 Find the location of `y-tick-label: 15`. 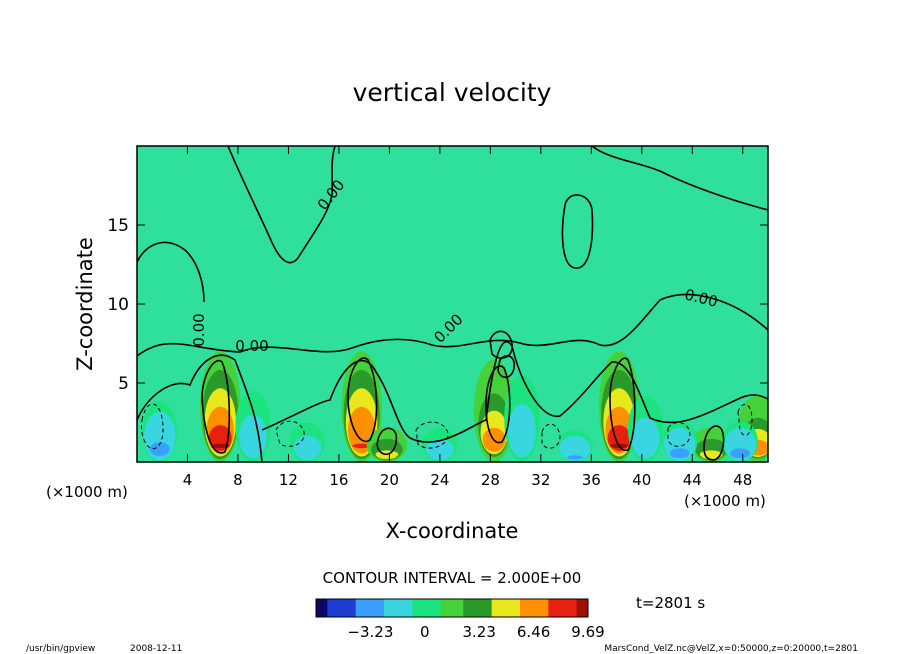

y-tick-label: 15 is located at coordinates (118, 226).